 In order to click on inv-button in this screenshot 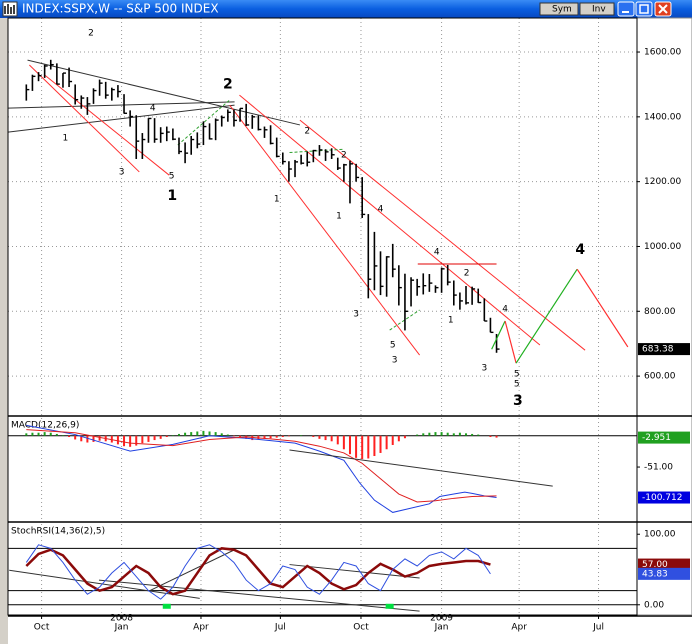, I will do `click(597, 9)`.